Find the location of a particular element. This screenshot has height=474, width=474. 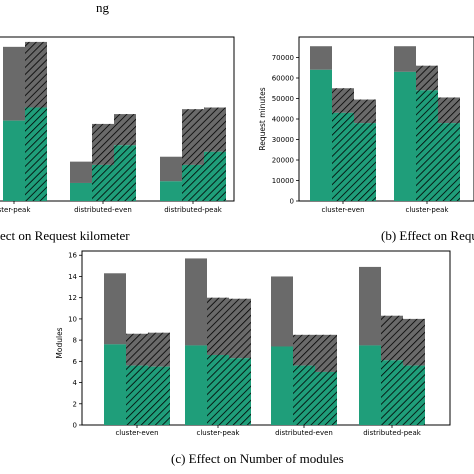

y-tick-label: 14 is located at coordinates (72, 277).